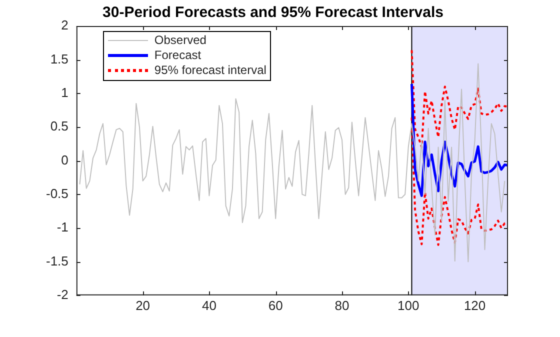 The image size is (560, 337). What do you see at coordinates (59, 58) in the screenshot?
I see `y-tick-label: 1.5` at bounding box center [59, 58].